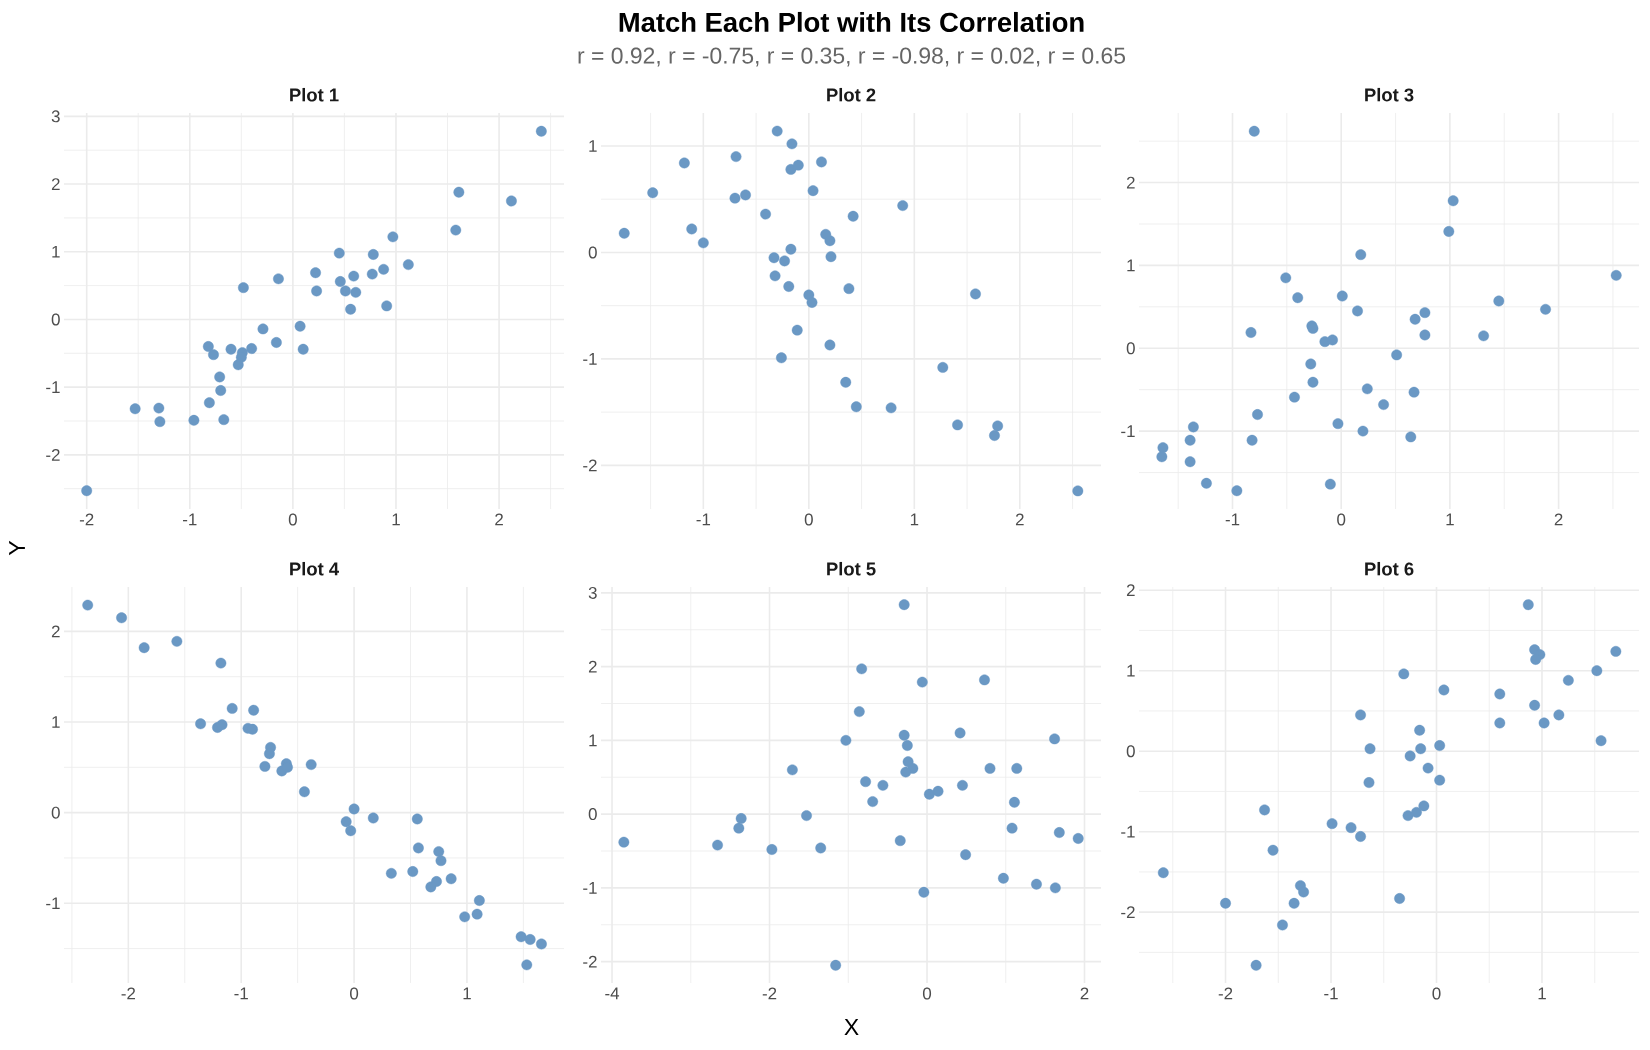 The image size is (1650, 1050). Describe the element at coordinates (851, 568) in the screenshot. I see `chart-title: Plot 5` at that location.